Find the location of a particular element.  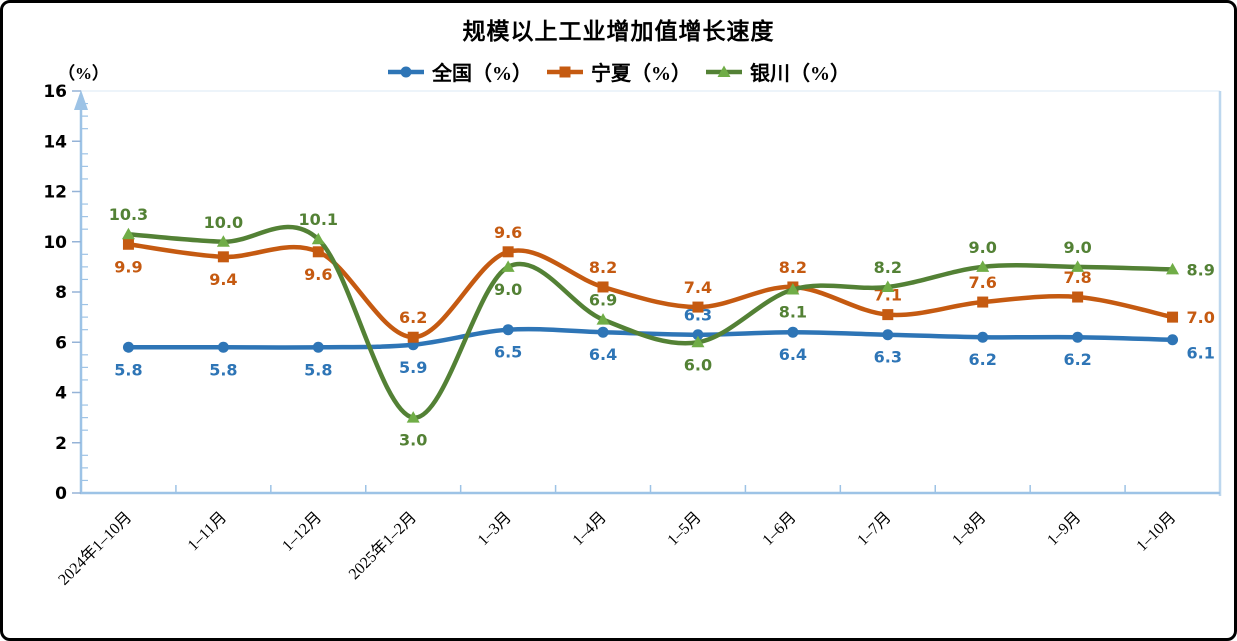

y-axis-arrow-icon is located at coordinates (81, 100).